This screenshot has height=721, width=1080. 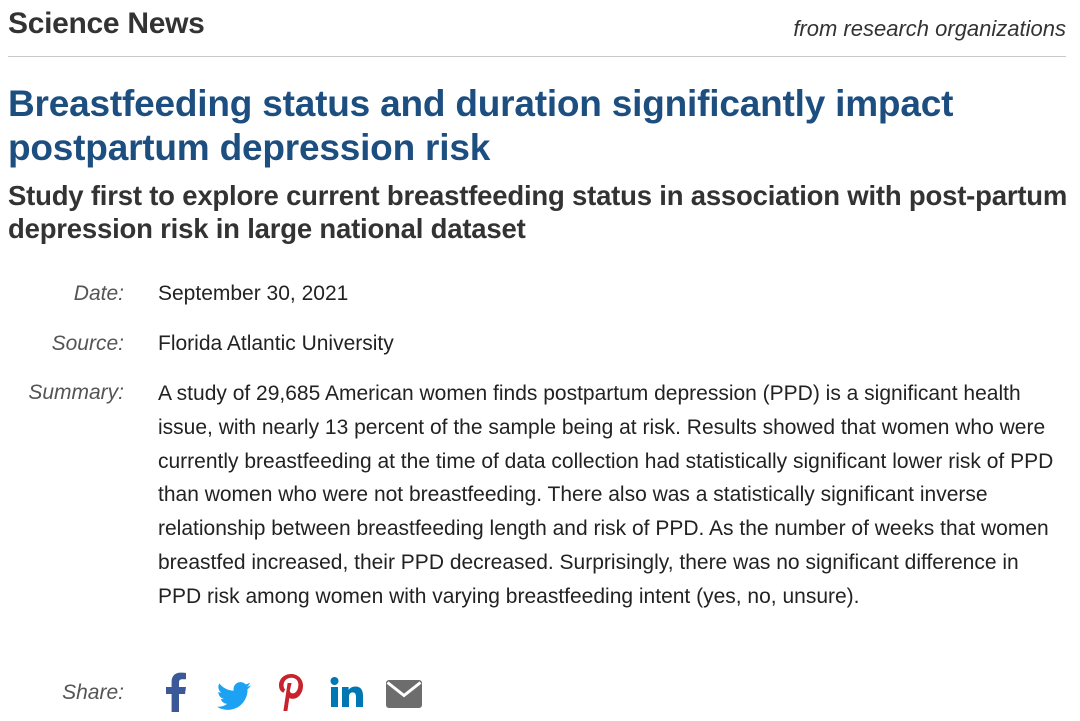 I want to click on date-value: September 30, 2021, so click(x=253, y=293).